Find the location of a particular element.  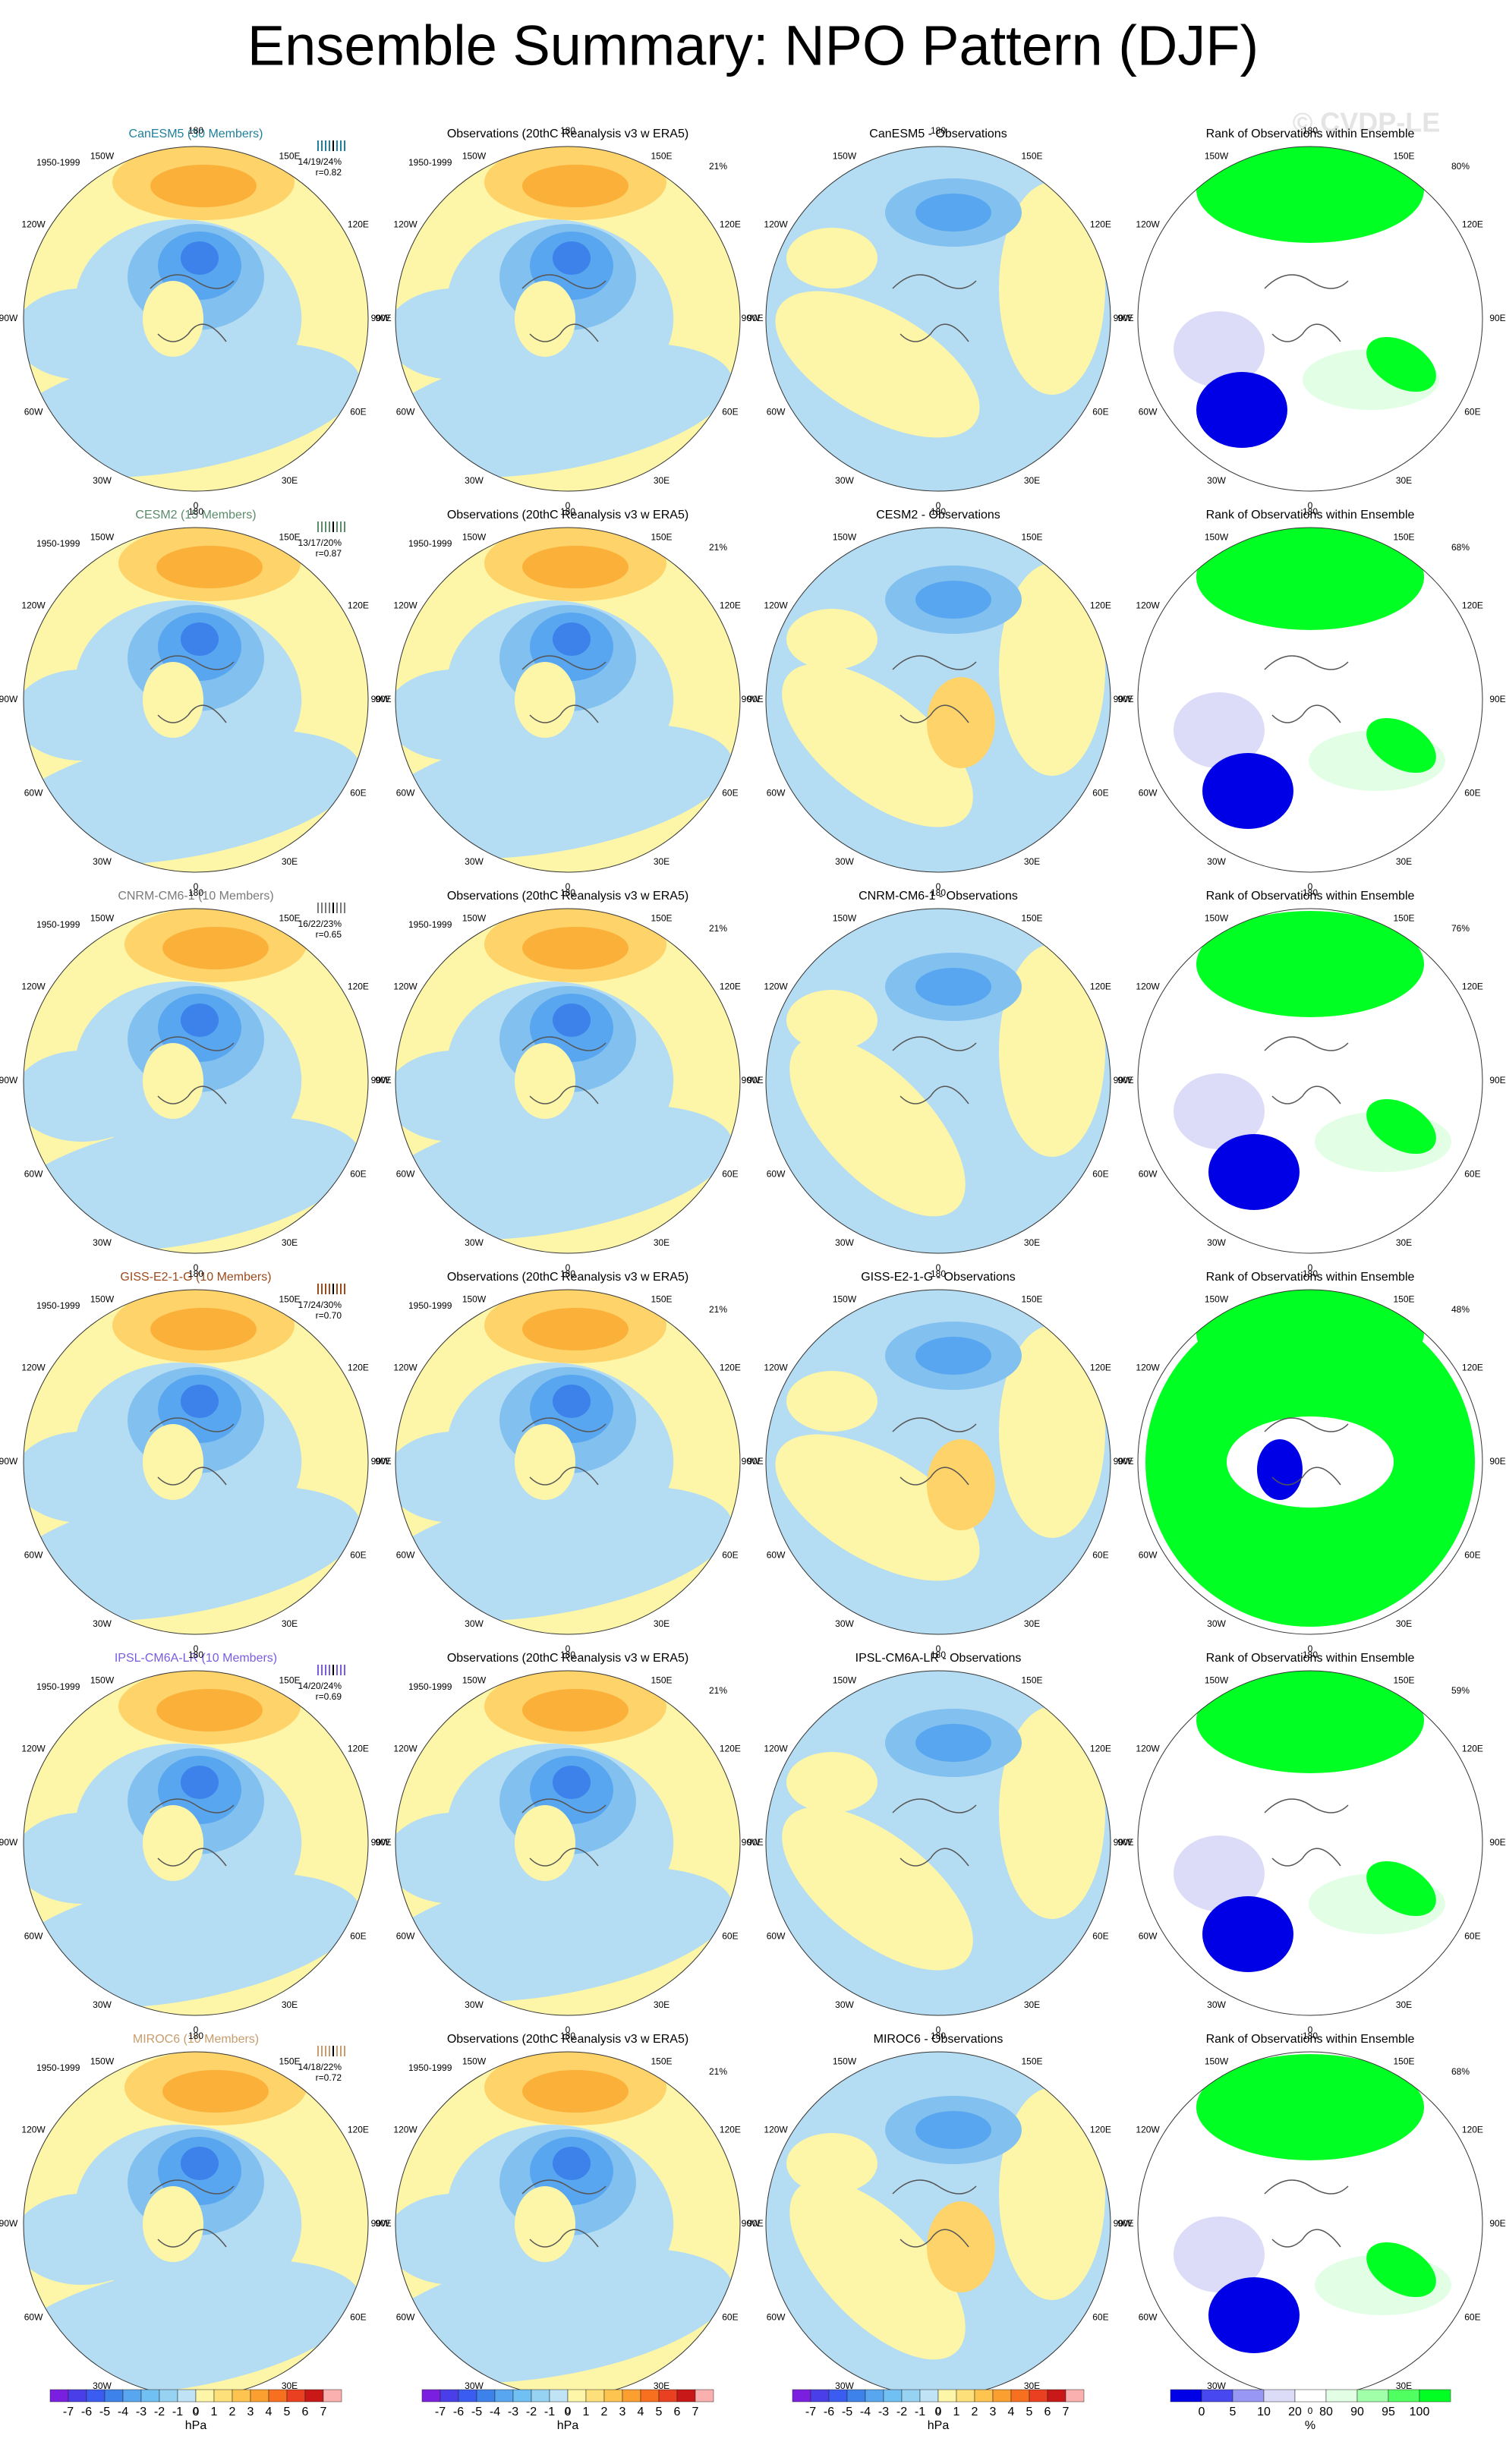

colorbar-tick: 20 is located at coordinates (1295, 2412).